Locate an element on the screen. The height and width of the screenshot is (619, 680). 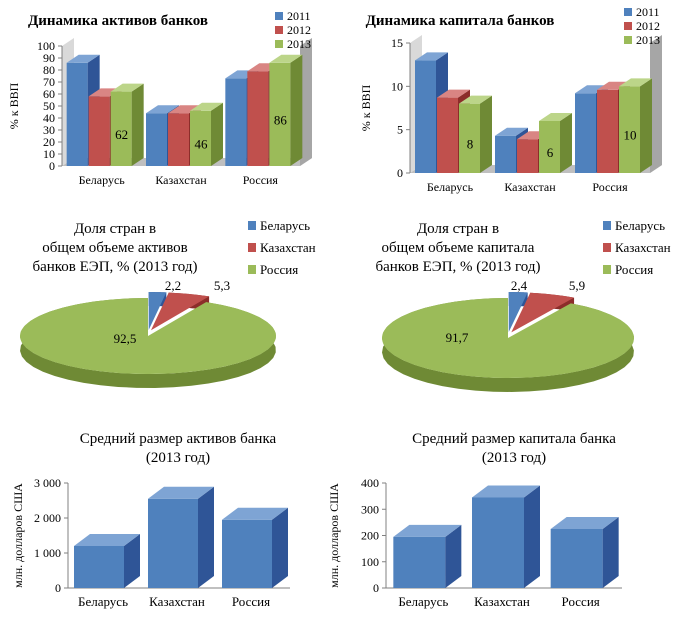
y-tick-label: 400 is located at coordinates (370, 483).